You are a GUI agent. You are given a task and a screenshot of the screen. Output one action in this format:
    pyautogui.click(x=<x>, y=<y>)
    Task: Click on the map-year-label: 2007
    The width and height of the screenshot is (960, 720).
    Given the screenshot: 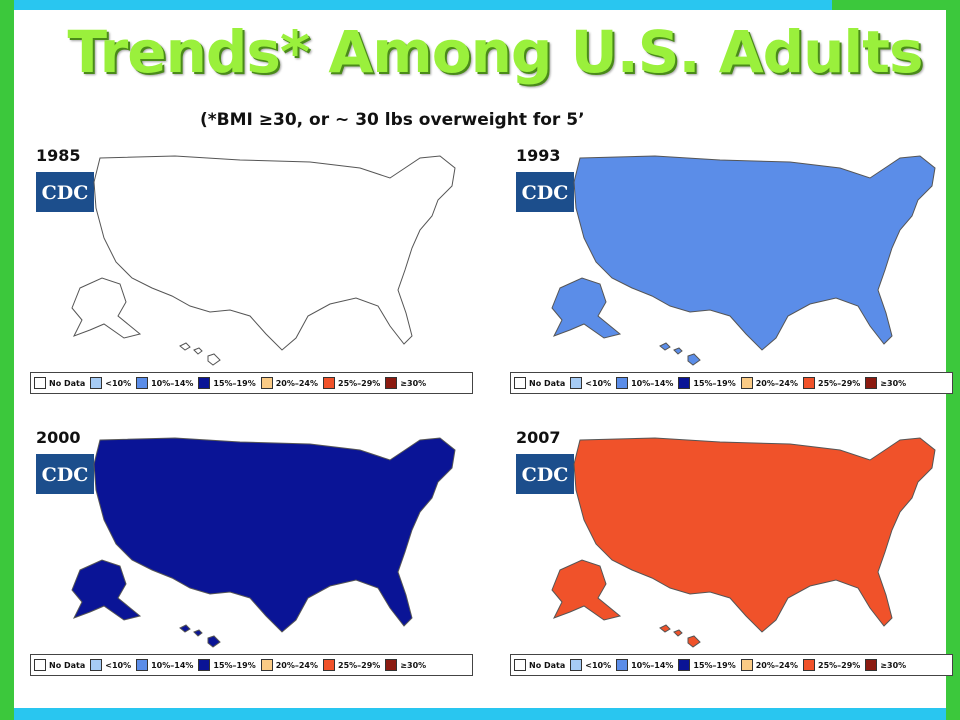 What is the action you would take?
    pyautogui.click(x=538, y=437)
    